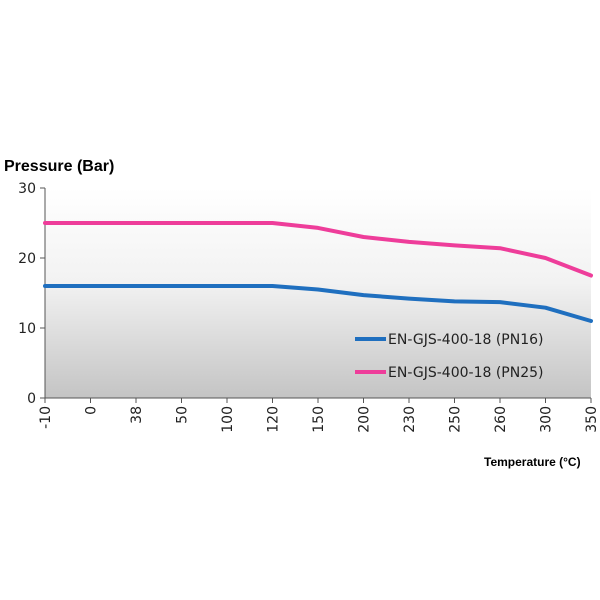 The height and width of the screenshot is (600, 600). I want to click on x-axis-title: Temperature (°C), so click(532, 462).